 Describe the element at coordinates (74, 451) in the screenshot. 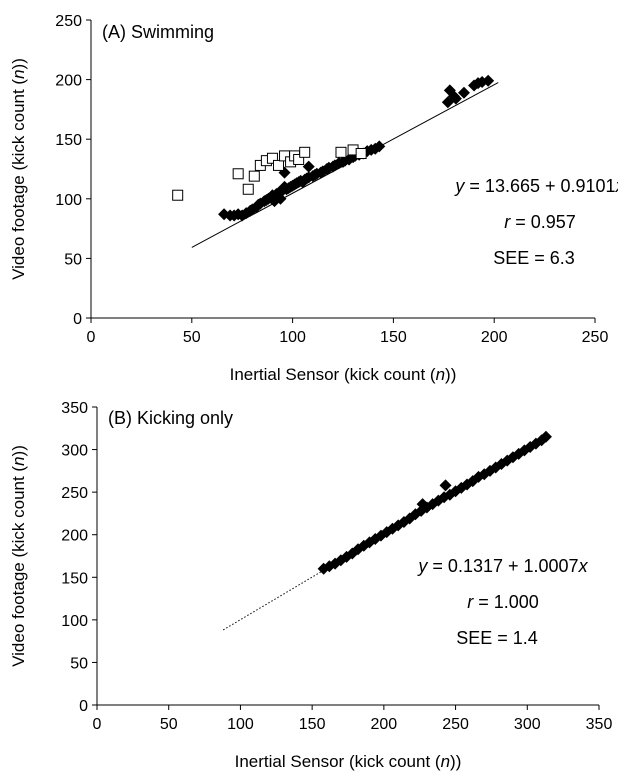

I see `y-tick-label: 300` at that location.